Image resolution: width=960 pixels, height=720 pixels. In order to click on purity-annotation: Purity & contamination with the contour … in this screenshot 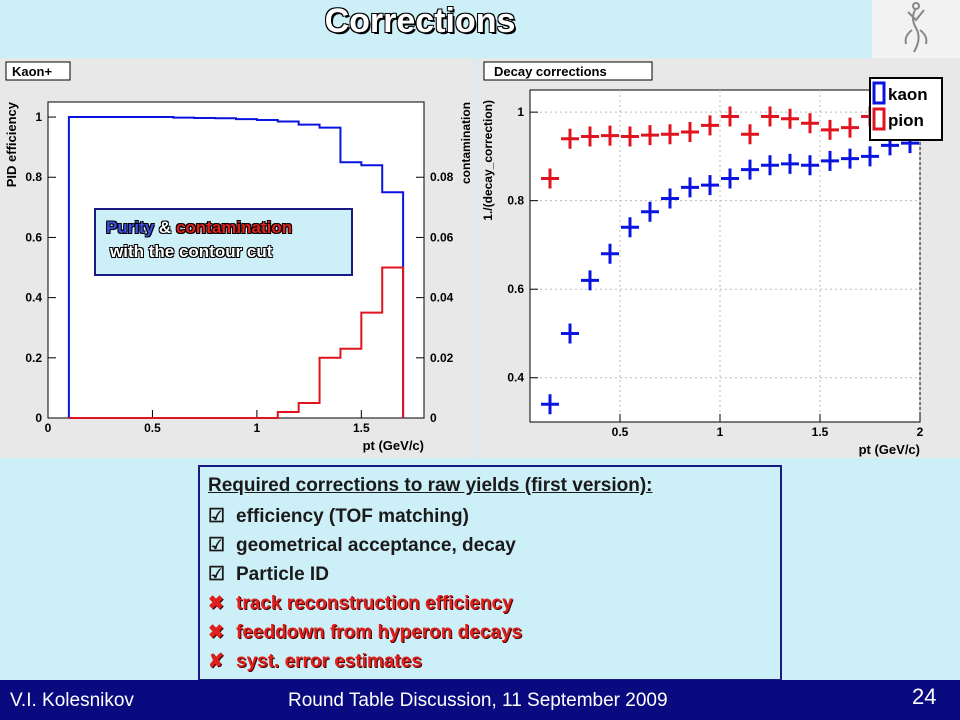, I will do `click(223, 242)`.